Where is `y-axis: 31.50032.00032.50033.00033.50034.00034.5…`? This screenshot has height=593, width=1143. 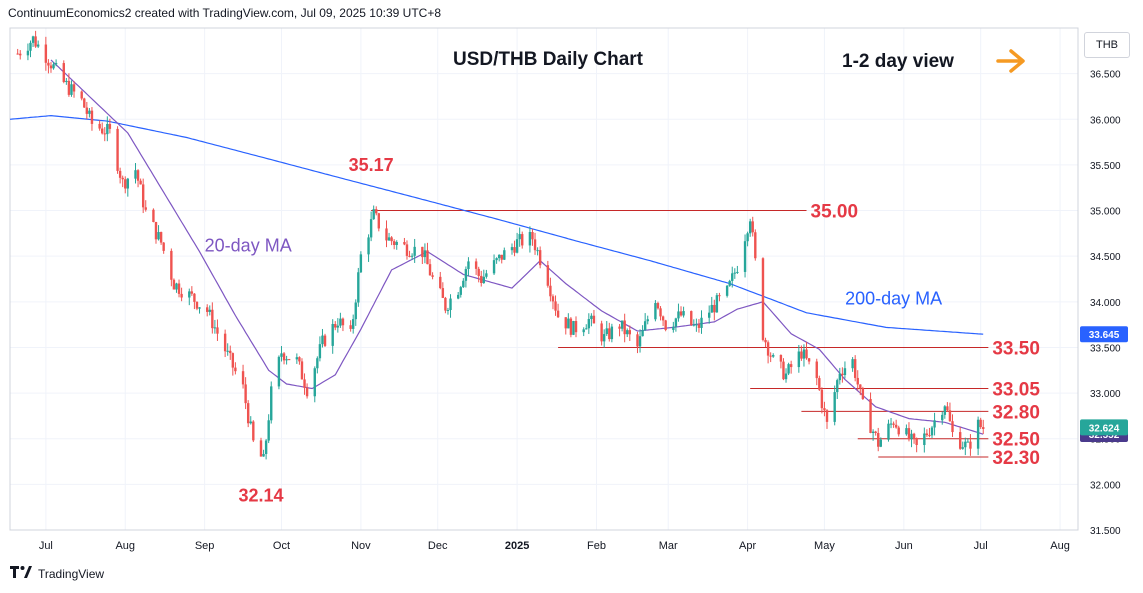 y-axis: 31.50032.00032.50033.00033.50034.00034.5… is located at coordinates (1105, 303).